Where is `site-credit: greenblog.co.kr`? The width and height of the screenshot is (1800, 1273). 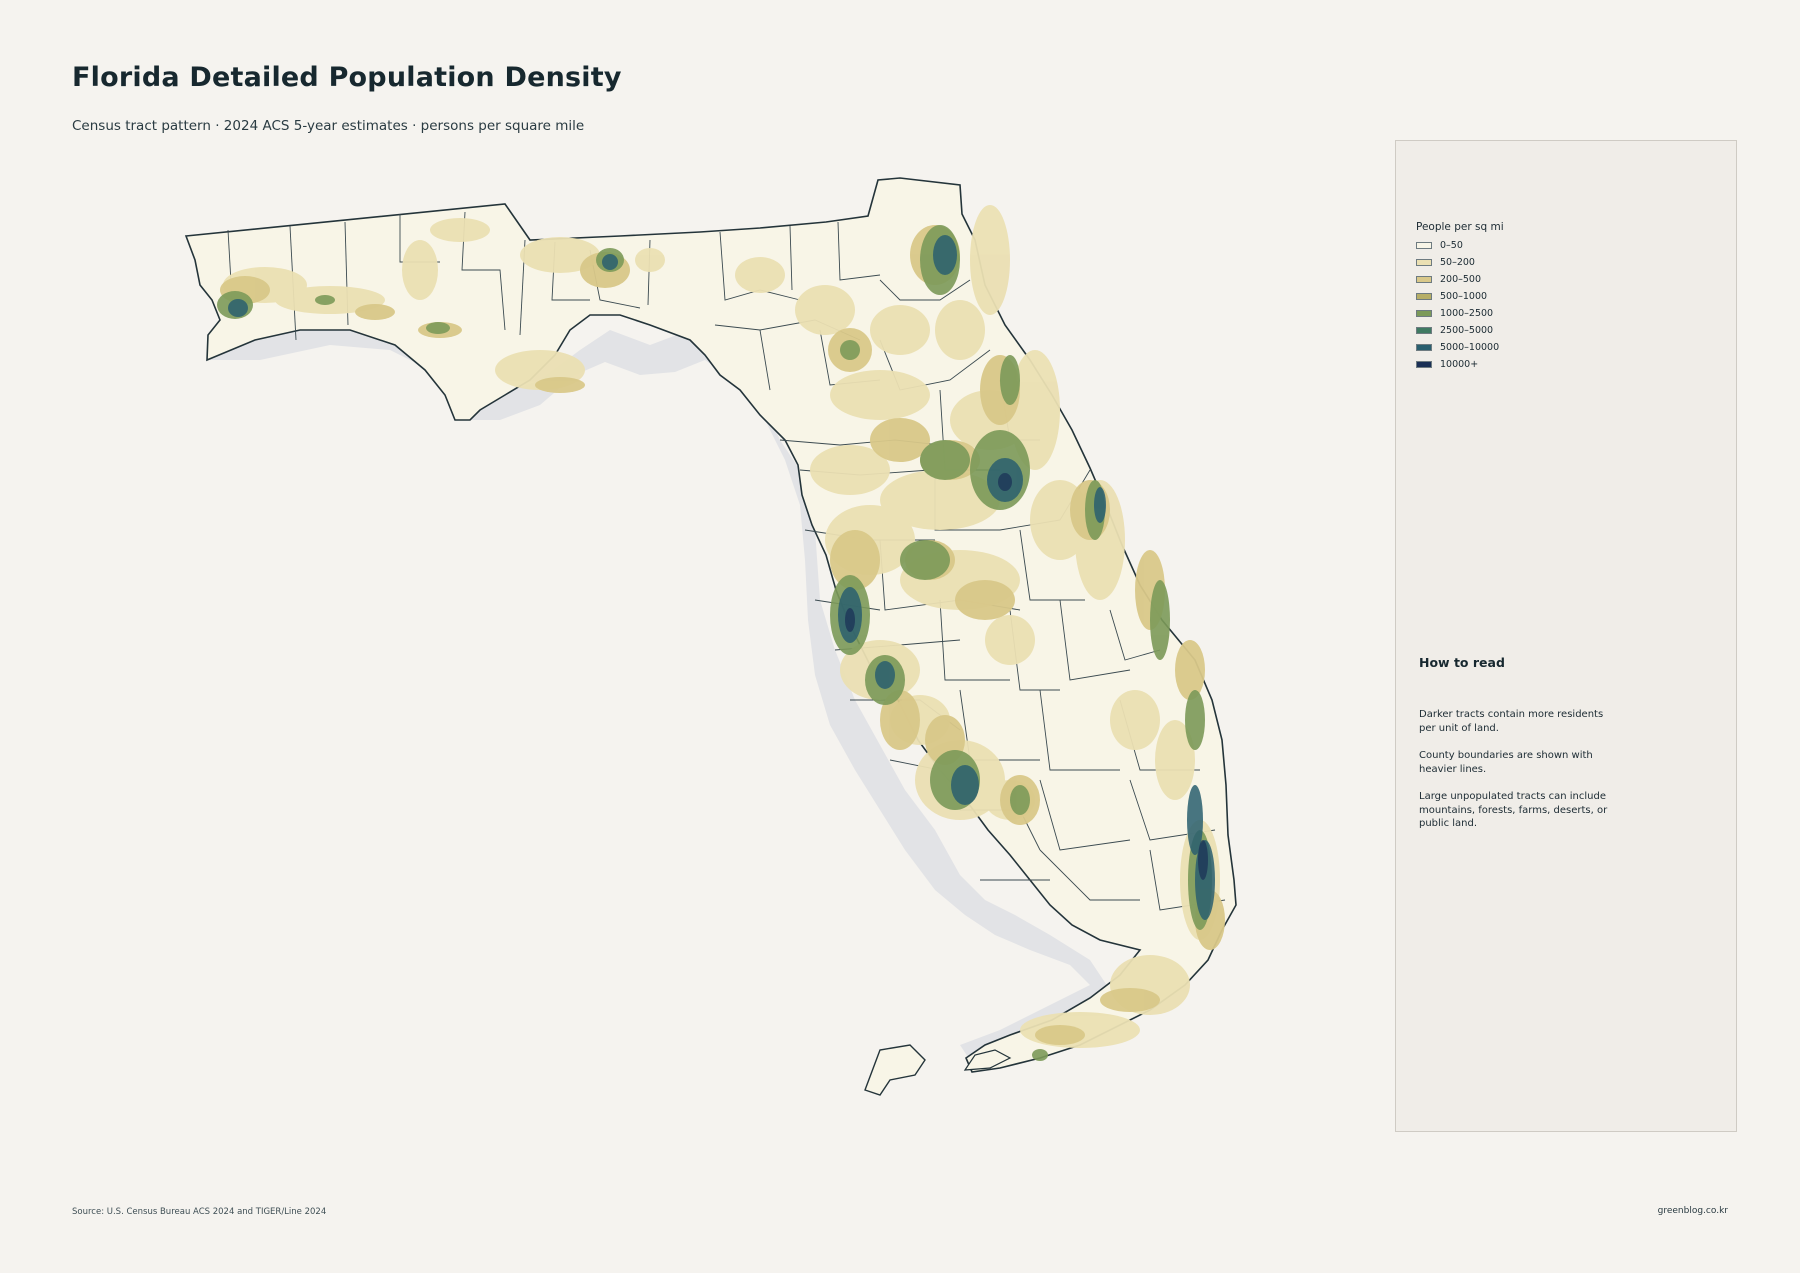
site-credit: greenblog.co.kr is located at coordinates (1692, 1211).